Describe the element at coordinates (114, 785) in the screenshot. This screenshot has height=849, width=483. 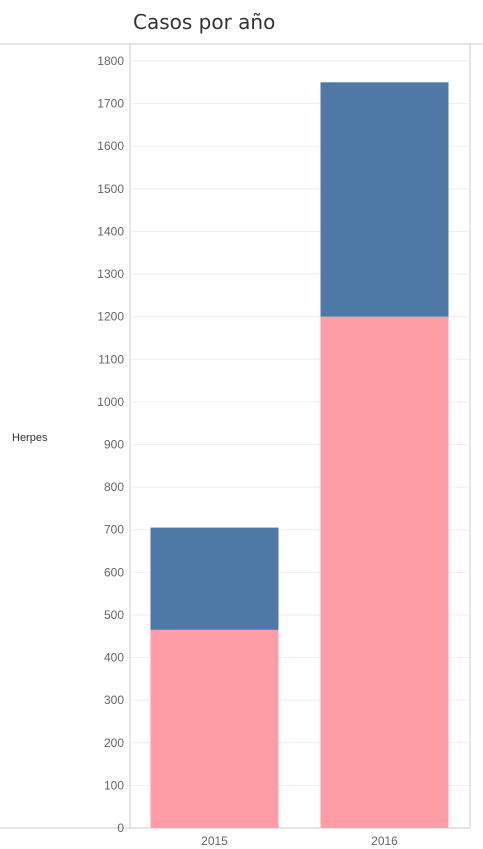
I see `y-tick-label: 100` at that location.